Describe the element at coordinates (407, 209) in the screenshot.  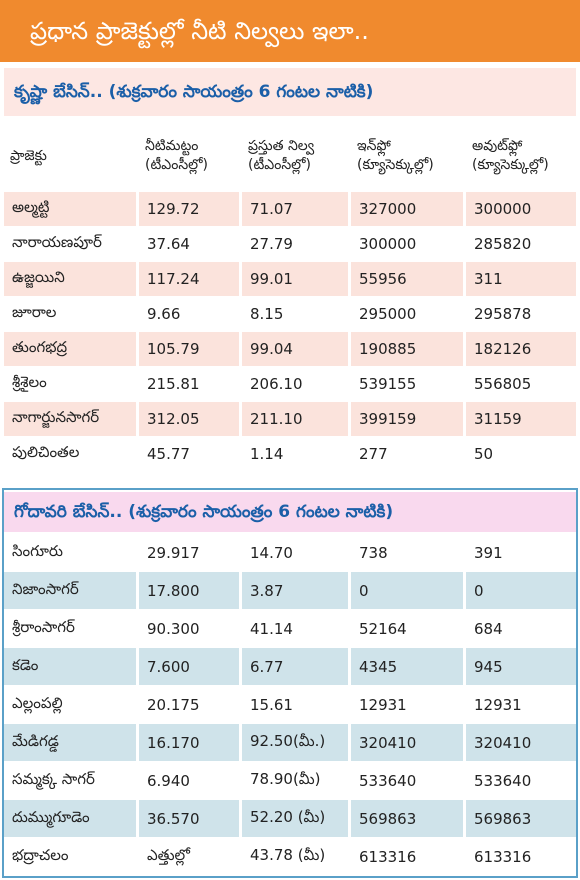
I see `value-cell: 327000` at that location.